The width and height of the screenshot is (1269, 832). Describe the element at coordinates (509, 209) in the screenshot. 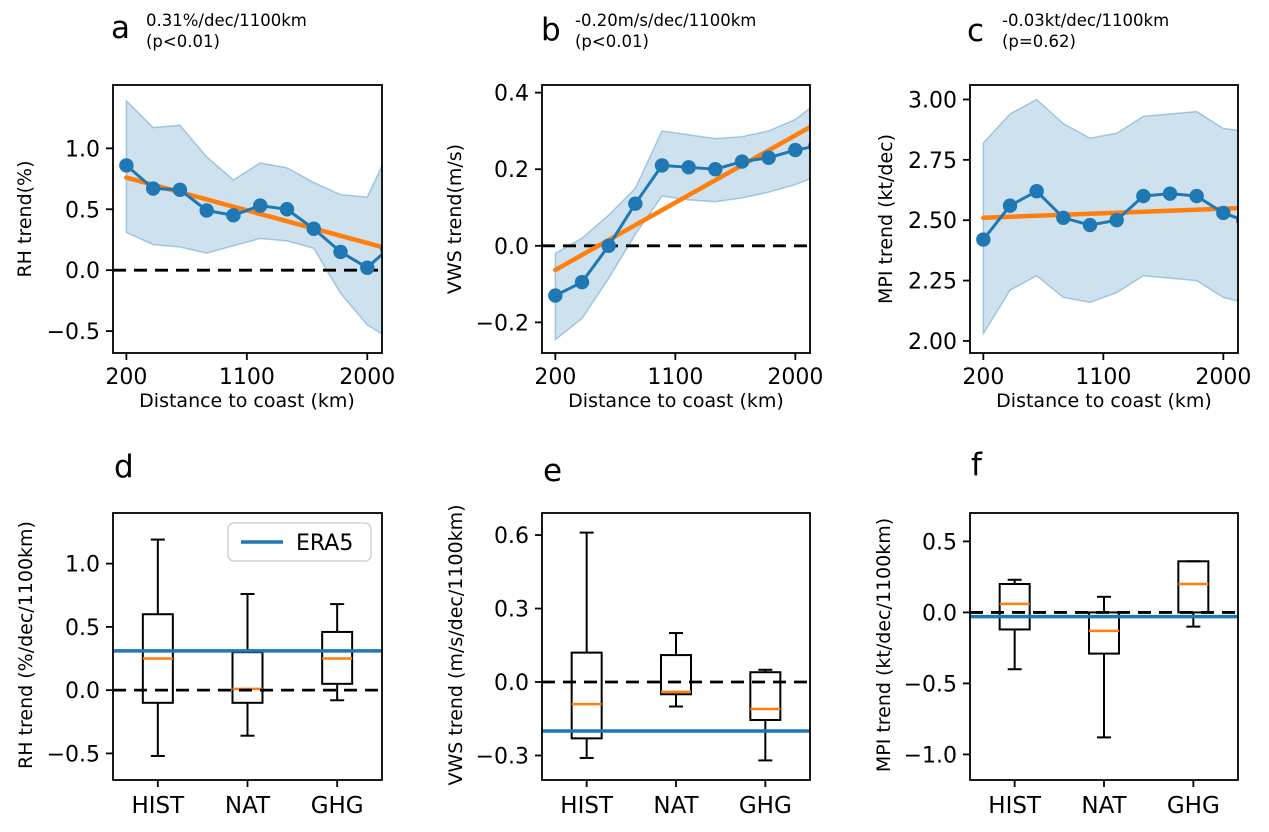

I see `y-axis-ticks: 0.4 0.2 0.0 −0.2` at that location.